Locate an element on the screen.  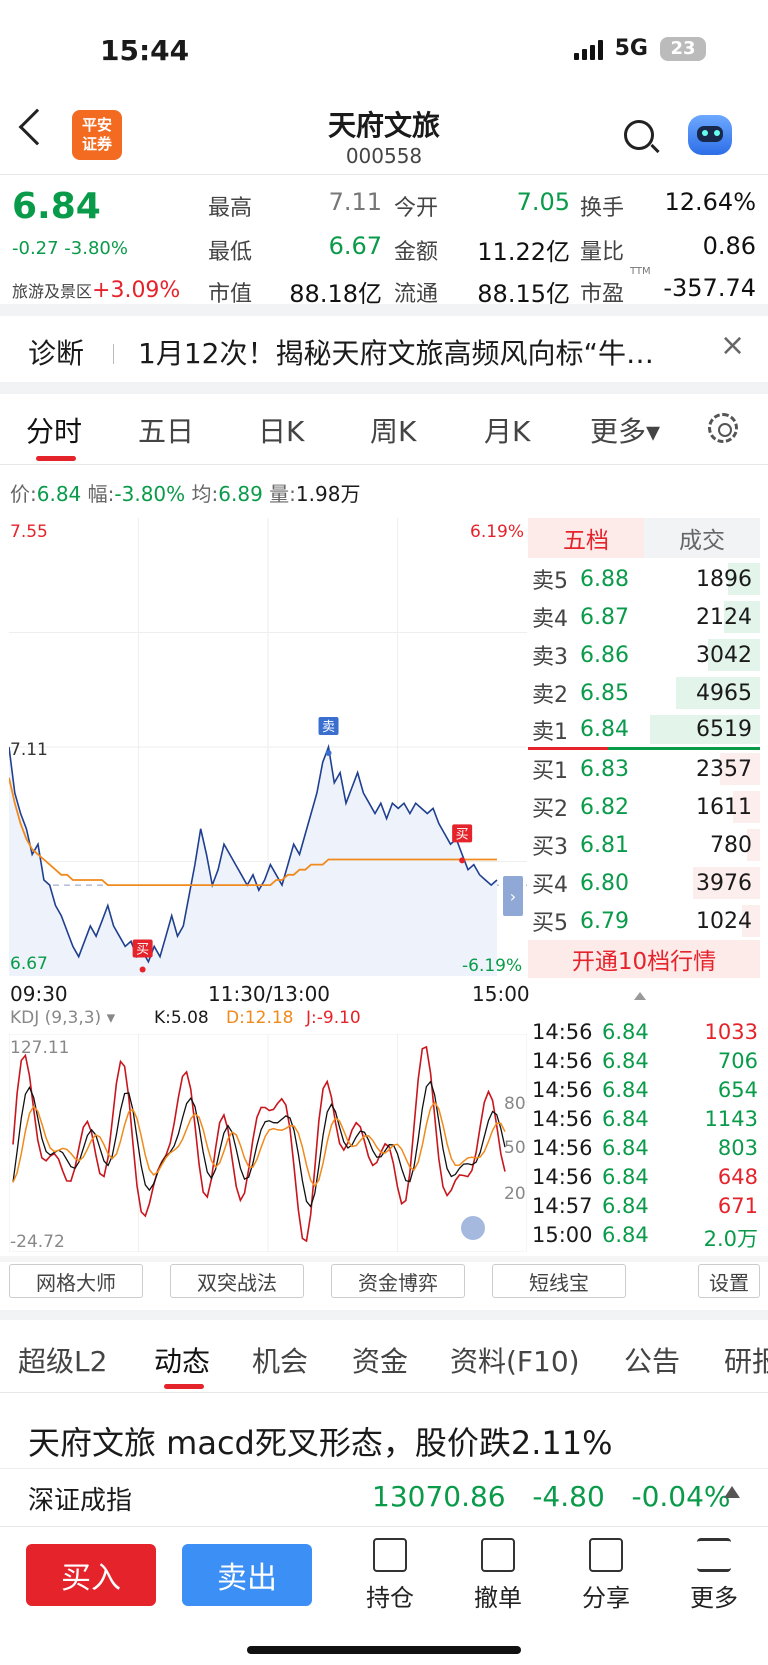
tick-volume: 1143 is located at coordinates (731, 1119).